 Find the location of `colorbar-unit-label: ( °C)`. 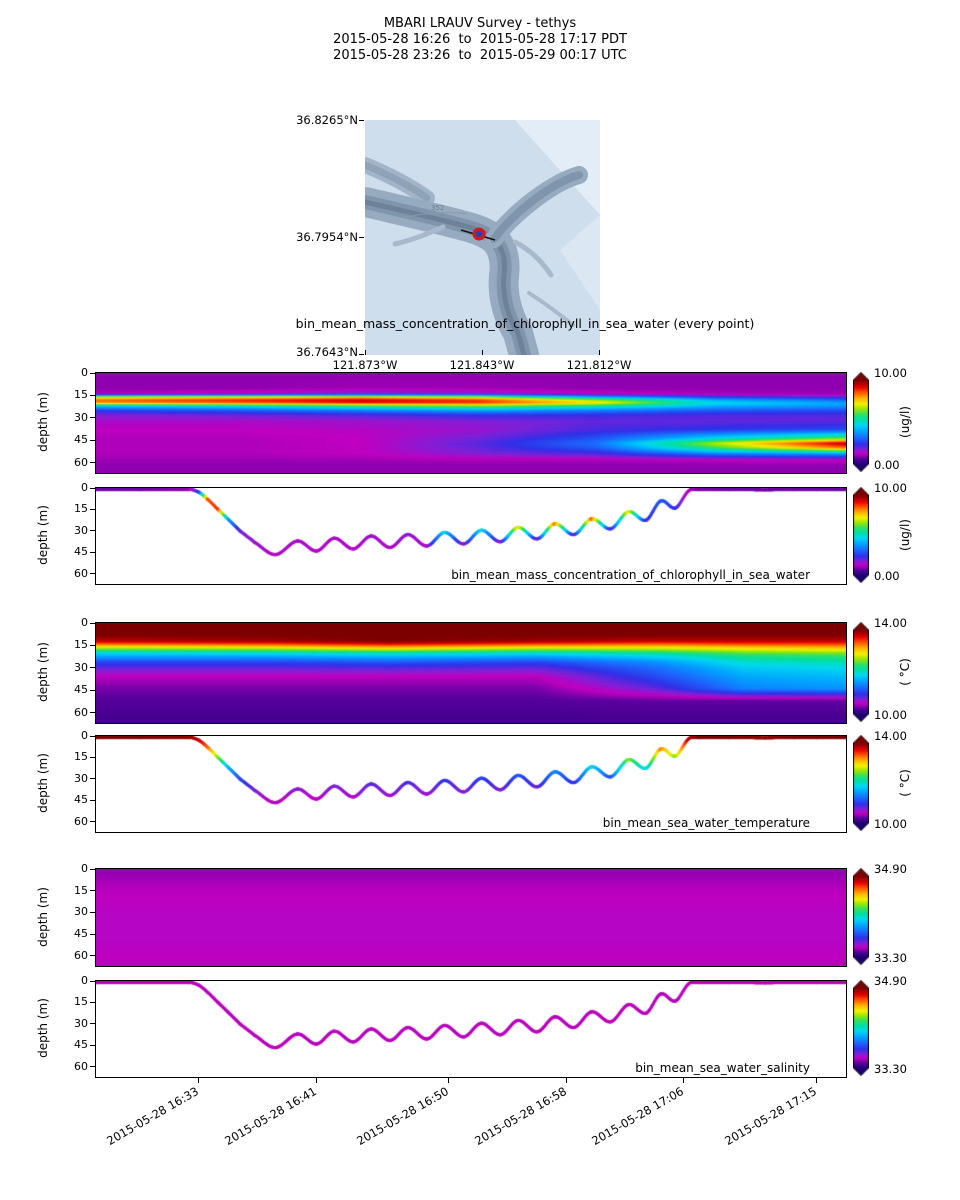

colorbar-unit-label: ( °C) is located at coordinates (905, 672).